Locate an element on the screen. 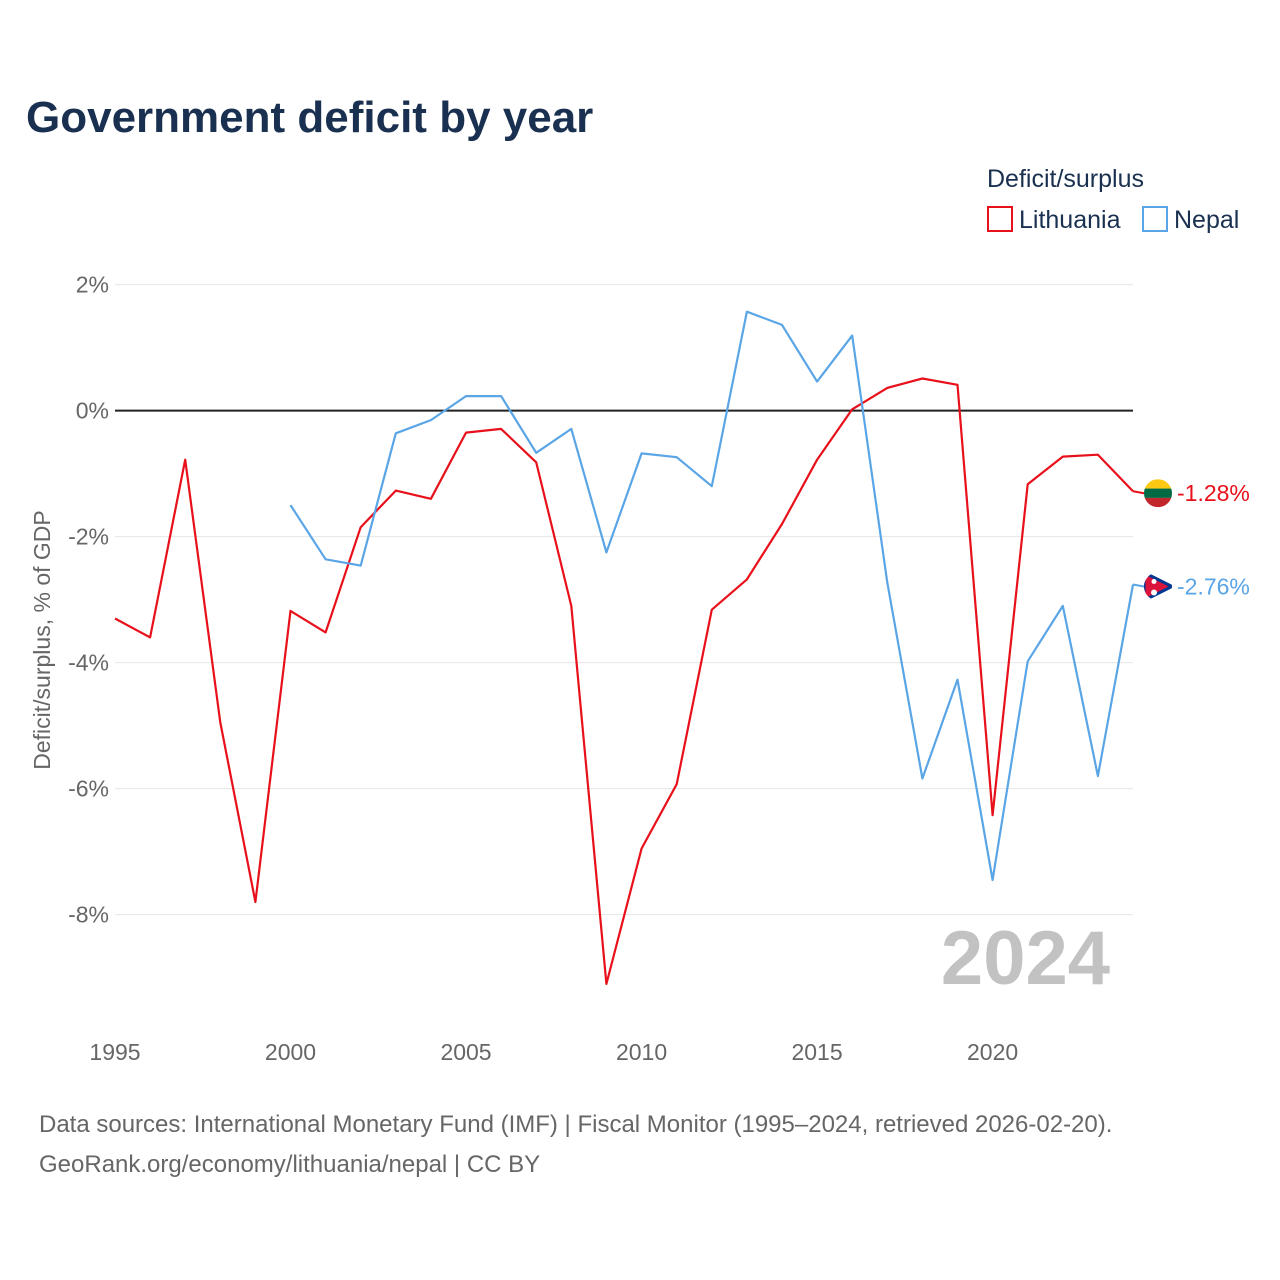 The height and width of the screenshot is (1280, 1280). legend-label-lithuania: Lithuania is located at coordinates (1070, 220).